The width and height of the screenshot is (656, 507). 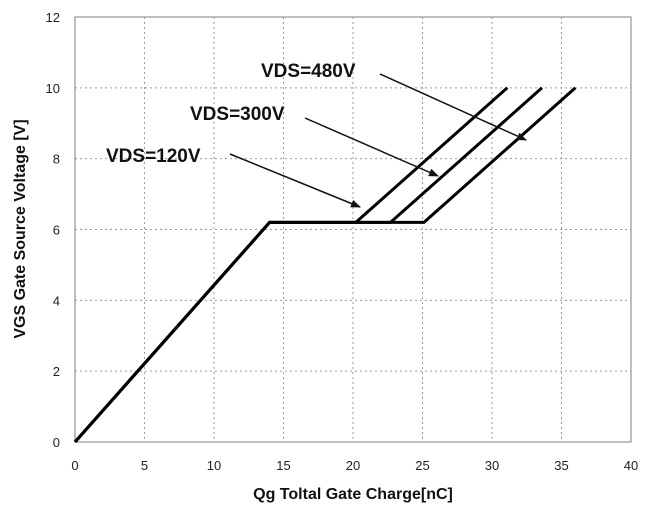 I want to click on x-tick-label: 40, so click(x=631, y=465).